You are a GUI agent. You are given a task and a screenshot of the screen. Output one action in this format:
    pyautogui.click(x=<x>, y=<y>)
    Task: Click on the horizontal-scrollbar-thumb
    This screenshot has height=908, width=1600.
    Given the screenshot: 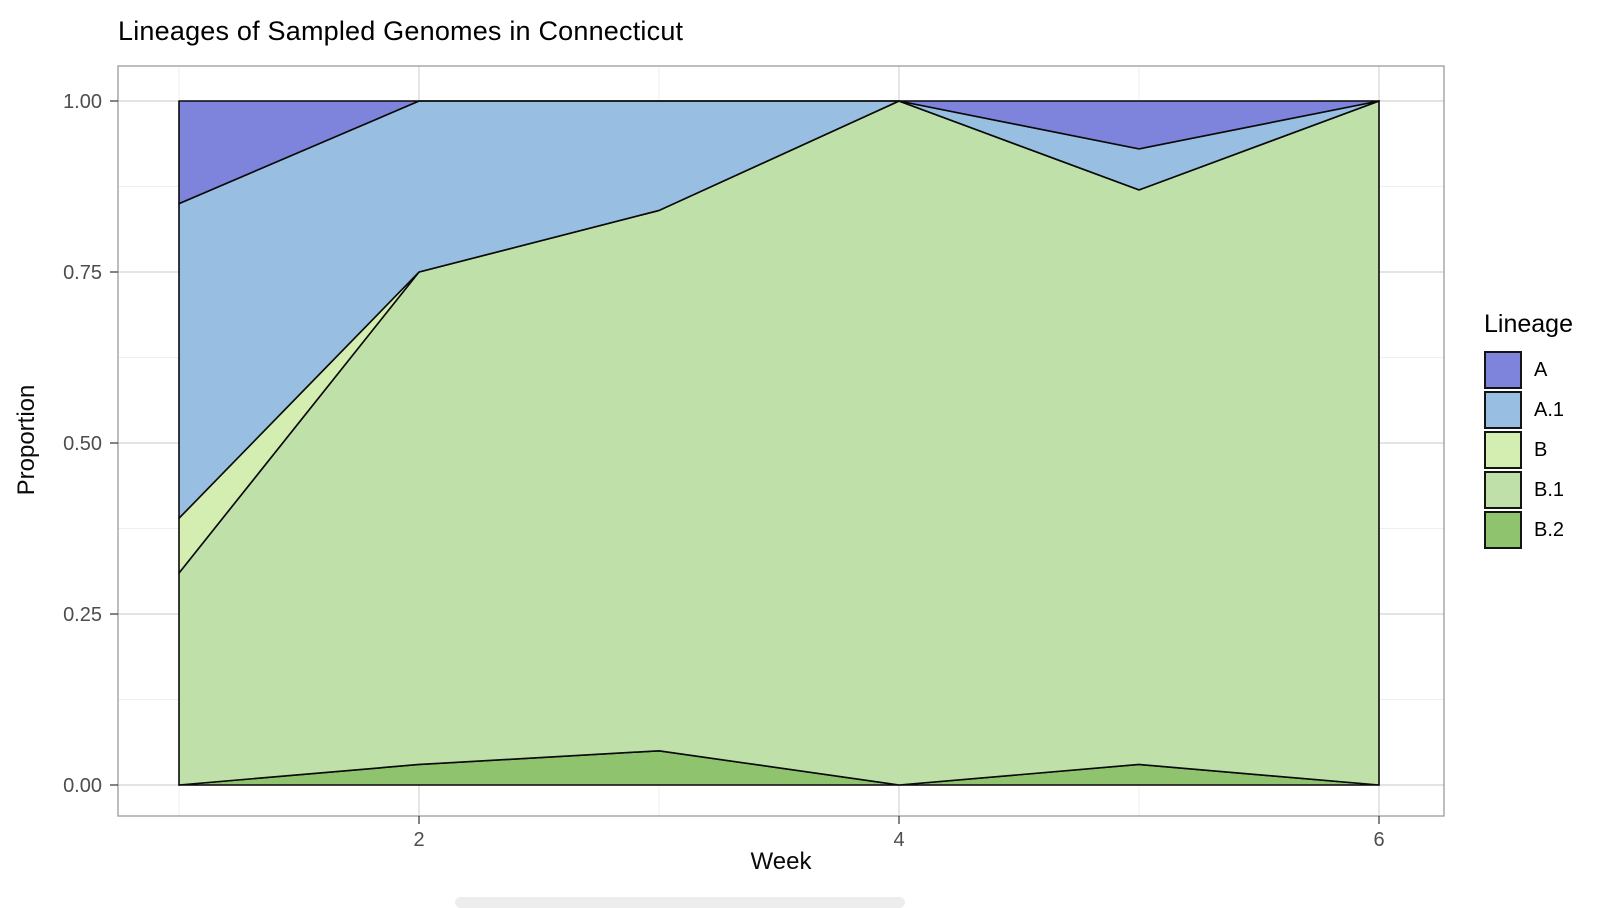 What is the action you would take?
    pyautogui.click(x=680, y=902)
    